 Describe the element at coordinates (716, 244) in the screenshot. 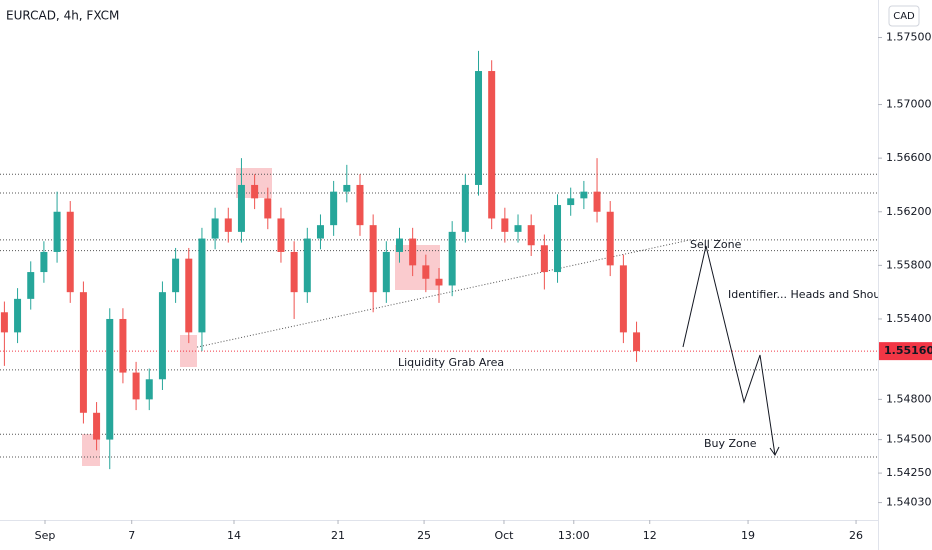

I see `annotation: Sell Zone` at that location.